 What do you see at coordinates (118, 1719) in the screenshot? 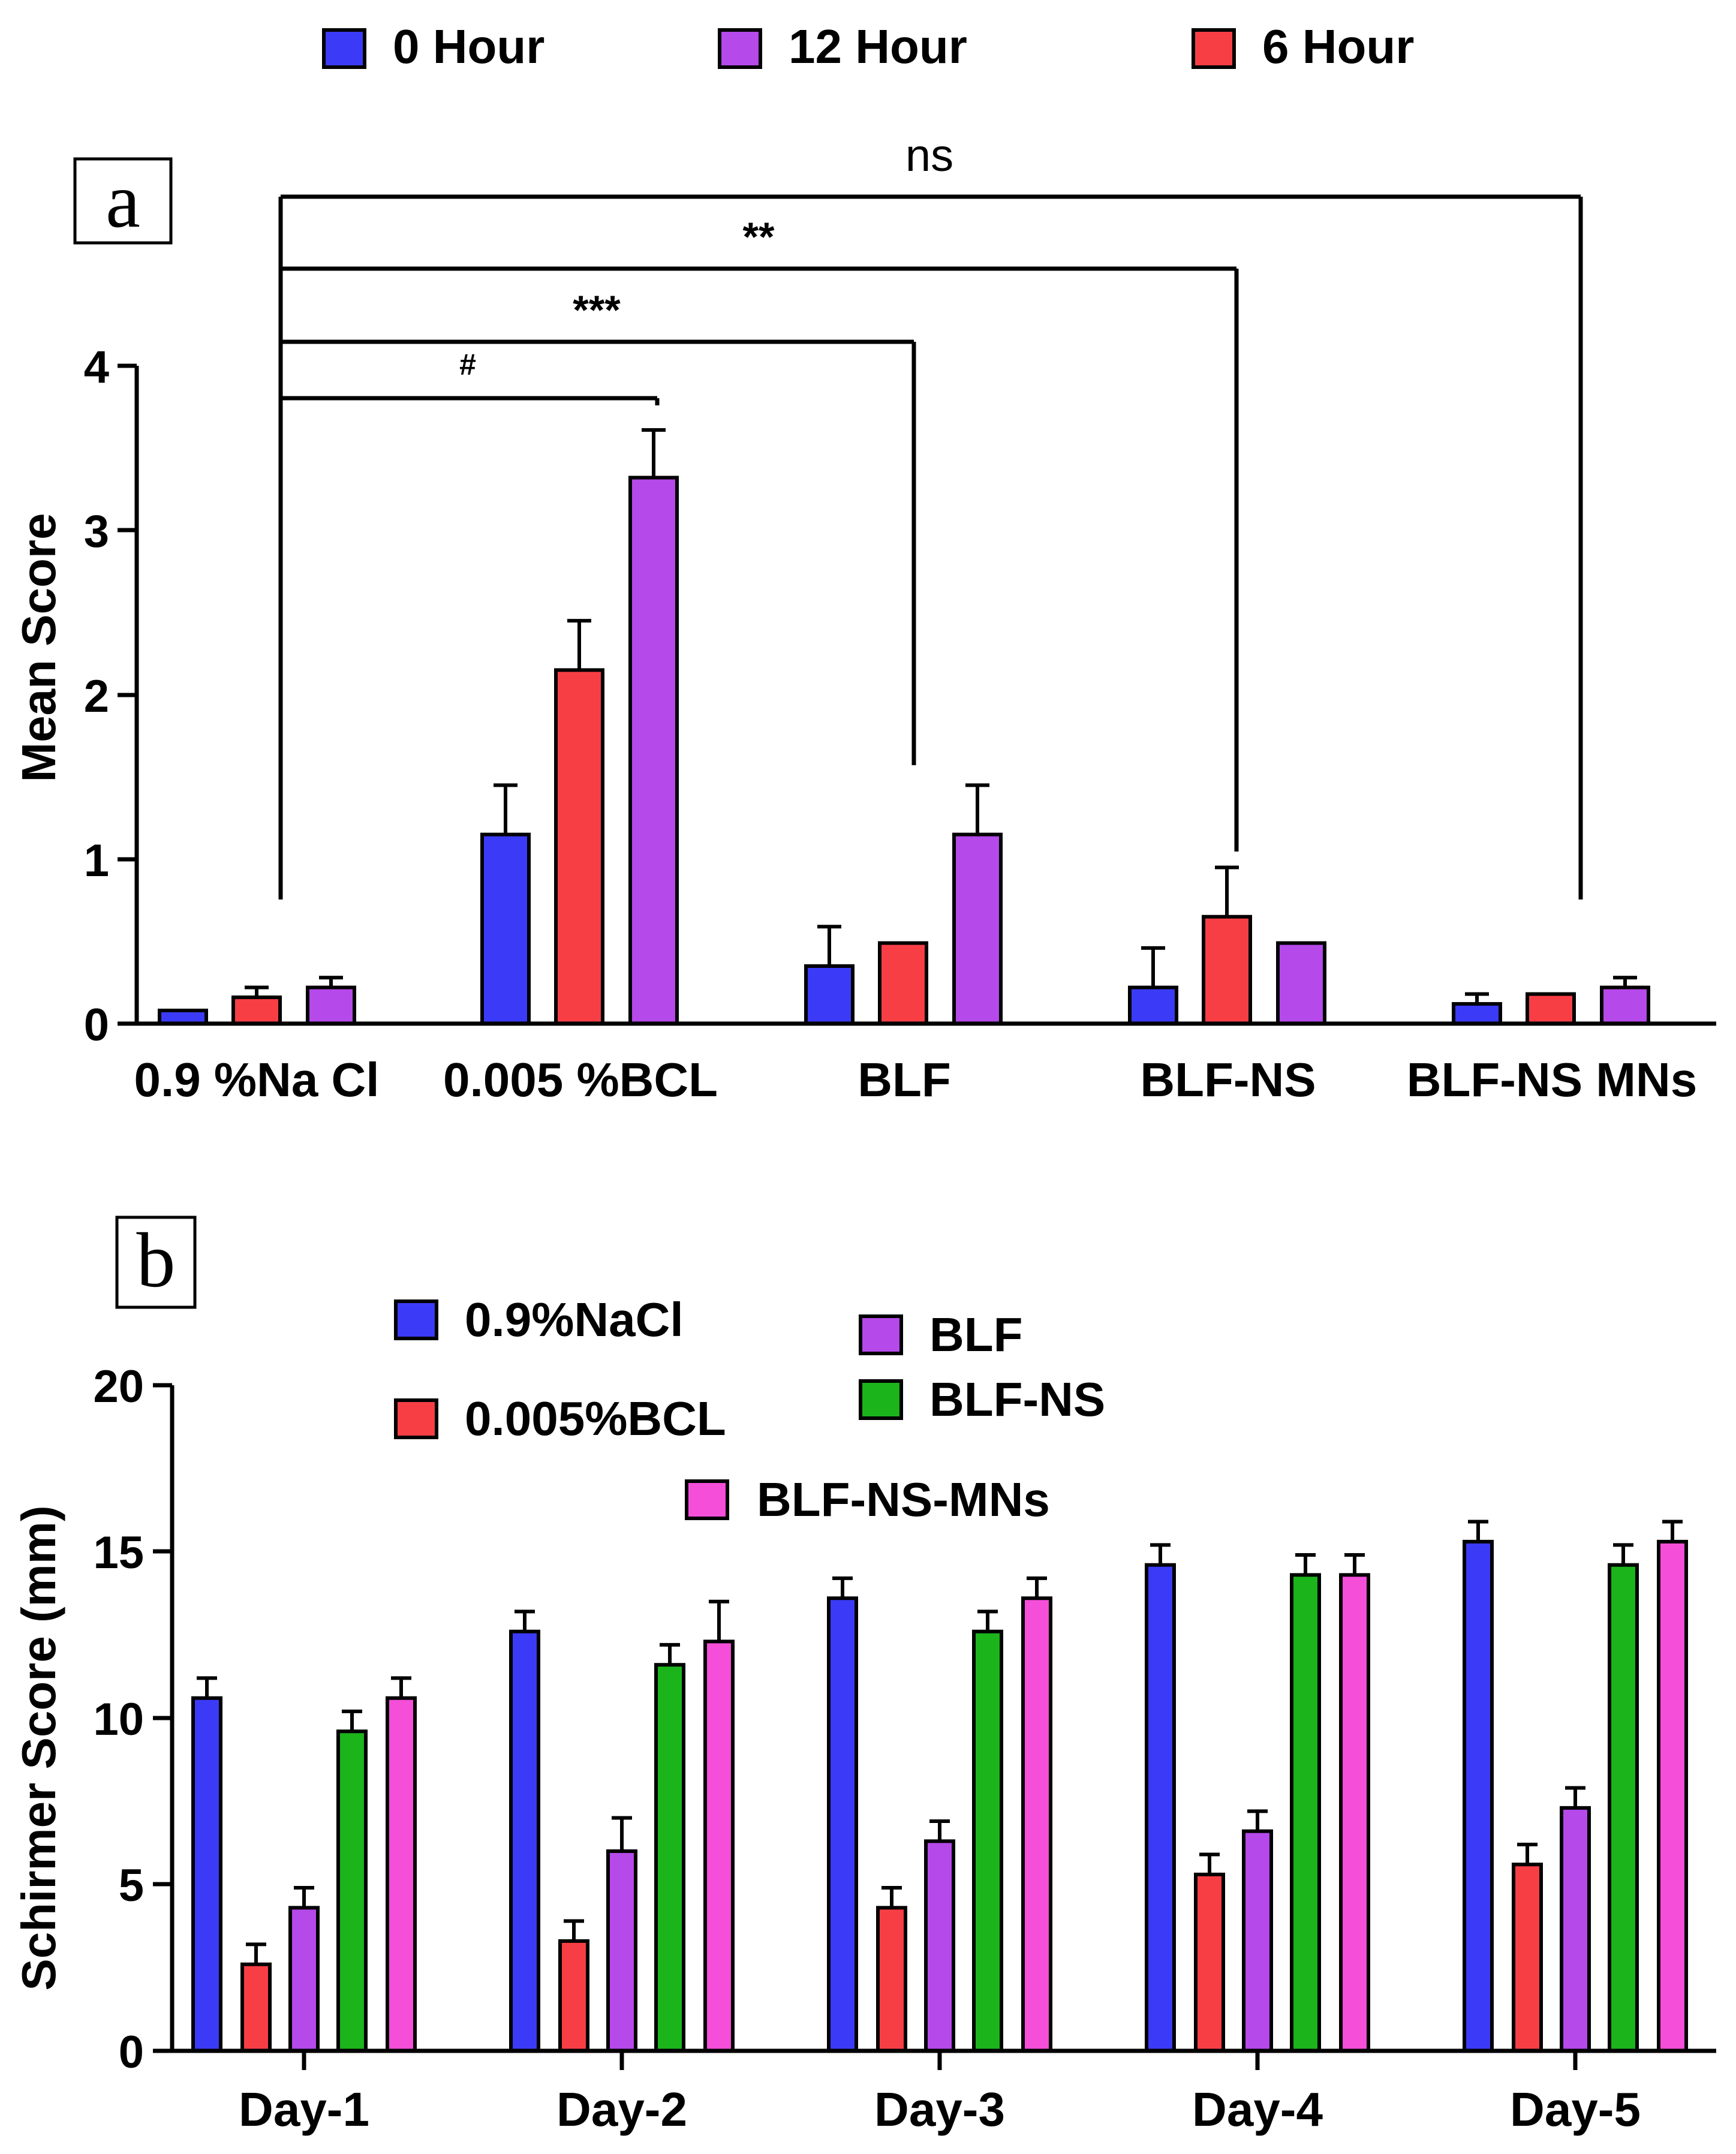
I see `y-tick-label: 10` at bounding box center [118, 1719].